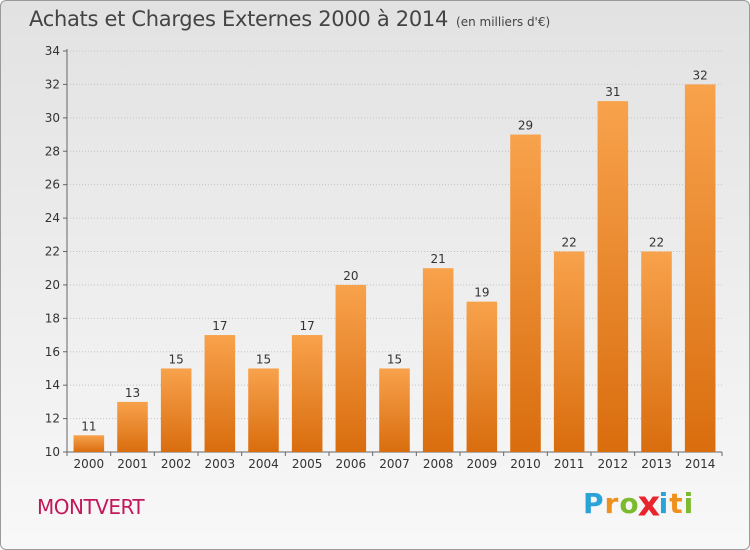 Image resolution: width=750 pixels, height=550 pixels. What do you see at coordinates (52, 51) in the screenshot?
I see `y-tick-label: 34` at bounding box center [52, 51].